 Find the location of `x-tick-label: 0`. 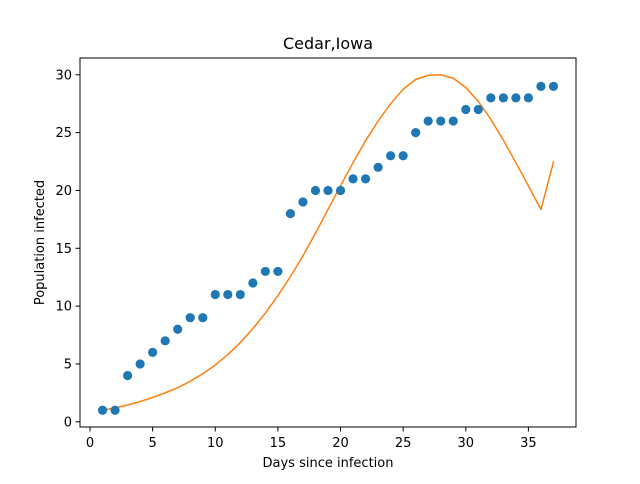

x-tick-label: 0 is located at coordinates (90, 443).